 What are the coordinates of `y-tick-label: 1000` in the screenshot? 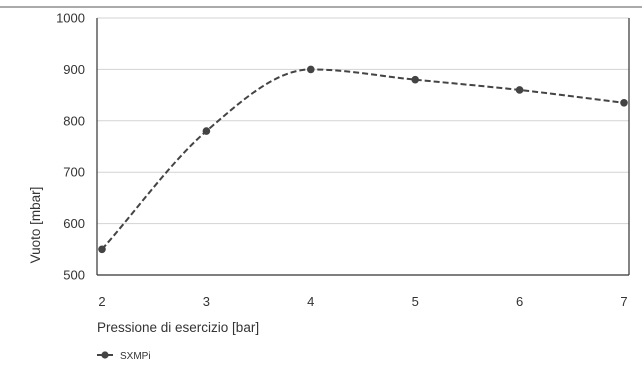 It's located at (70, 18).